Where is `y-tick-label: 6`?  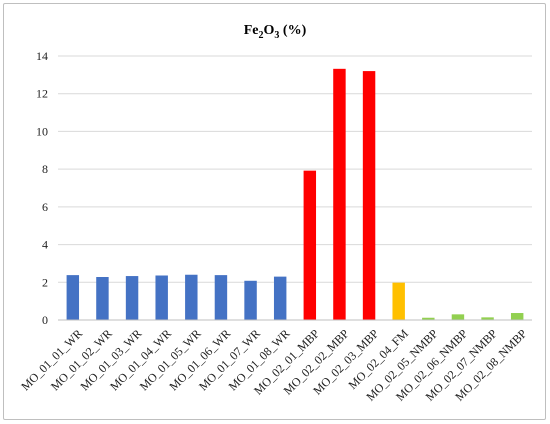
y-tick-label: 6 is located at coordinates (45, 207).